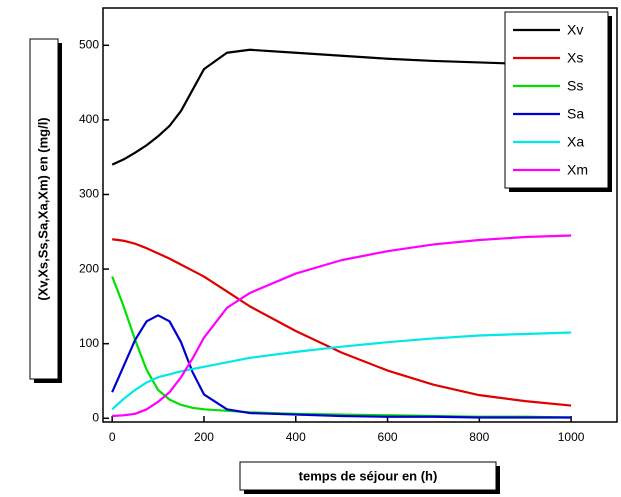 The image size is (621, 497). I want to click on legend-label: Xv, so click(575, 30).